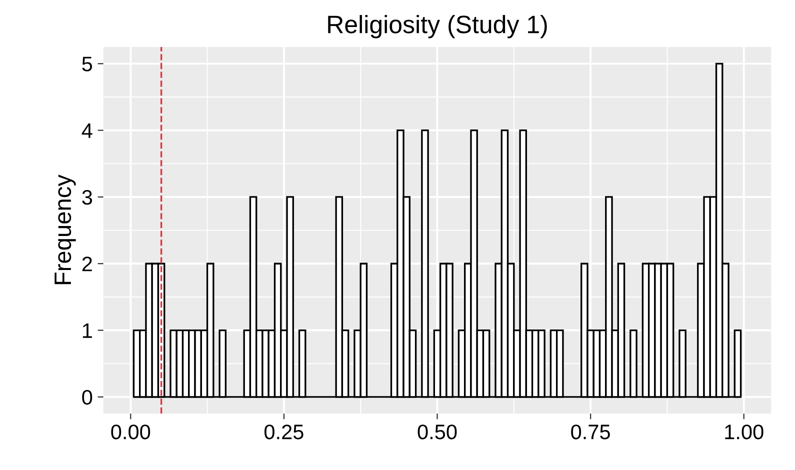 The width and height of the screenshot is (795, 470). Describe the element at coordinates (590, 432) in the screenshot. I see `x-tick-label: 0.75` at that location.